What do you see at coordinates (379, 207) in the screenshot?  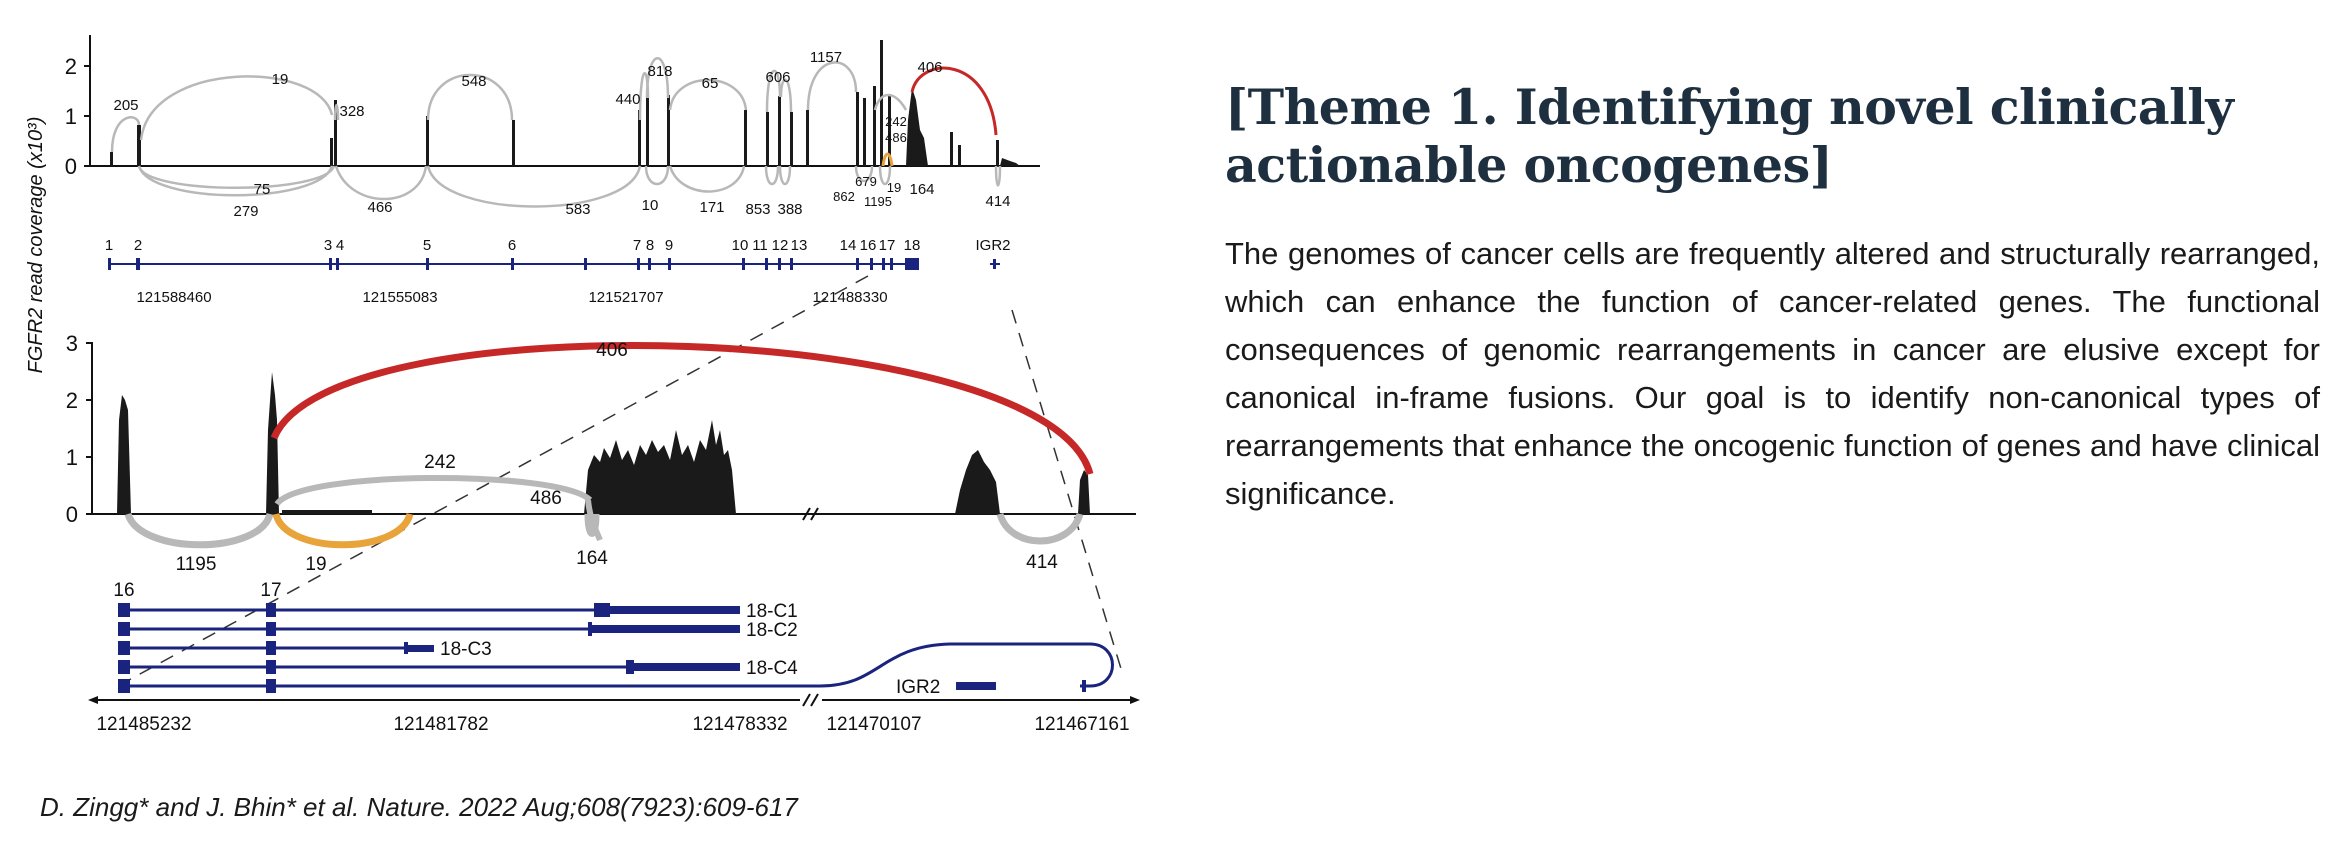 I see `arc-label: 466` at bounding box center [379, 207].